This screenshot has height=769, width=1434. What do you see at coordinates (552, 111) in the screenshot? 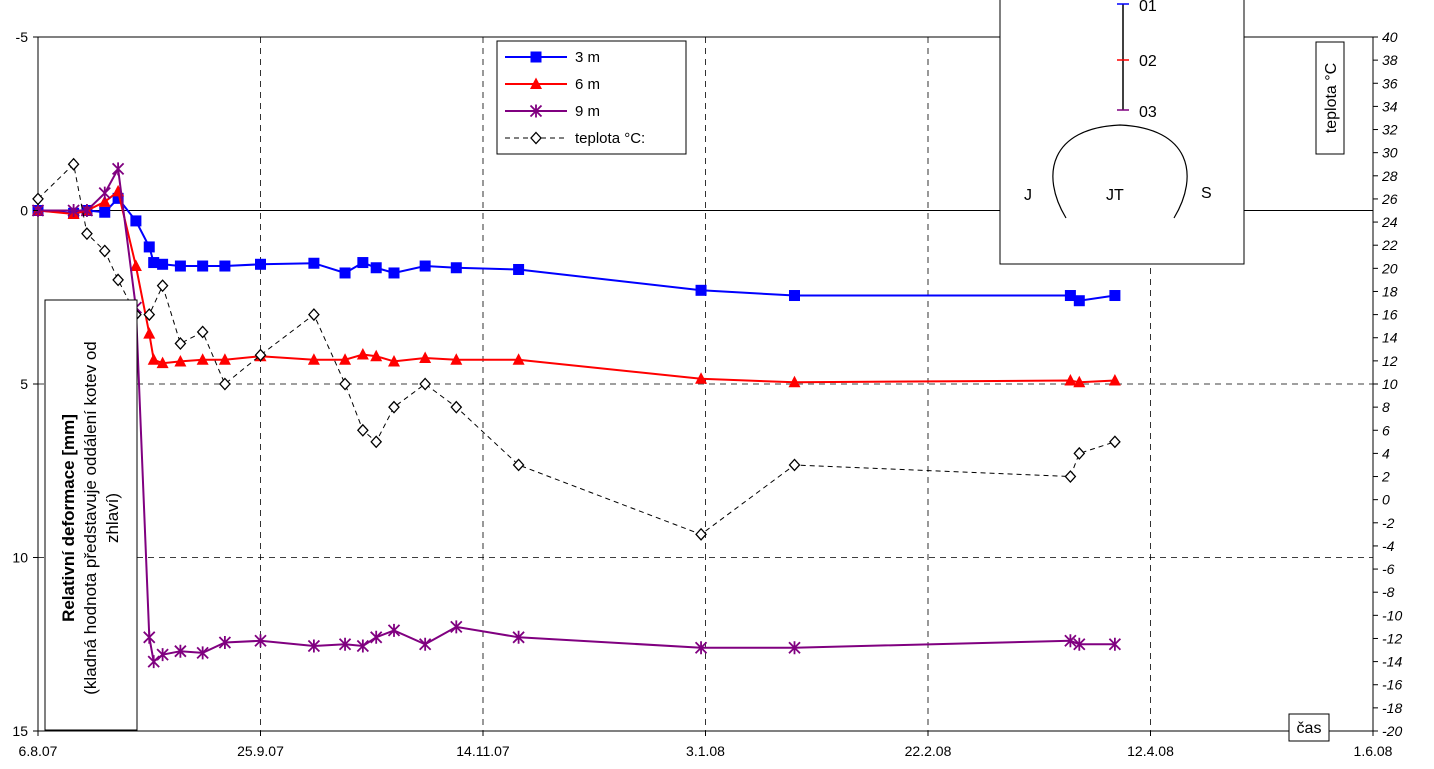
I see `legend-item: 9 m` at bounding box center [552, 111].